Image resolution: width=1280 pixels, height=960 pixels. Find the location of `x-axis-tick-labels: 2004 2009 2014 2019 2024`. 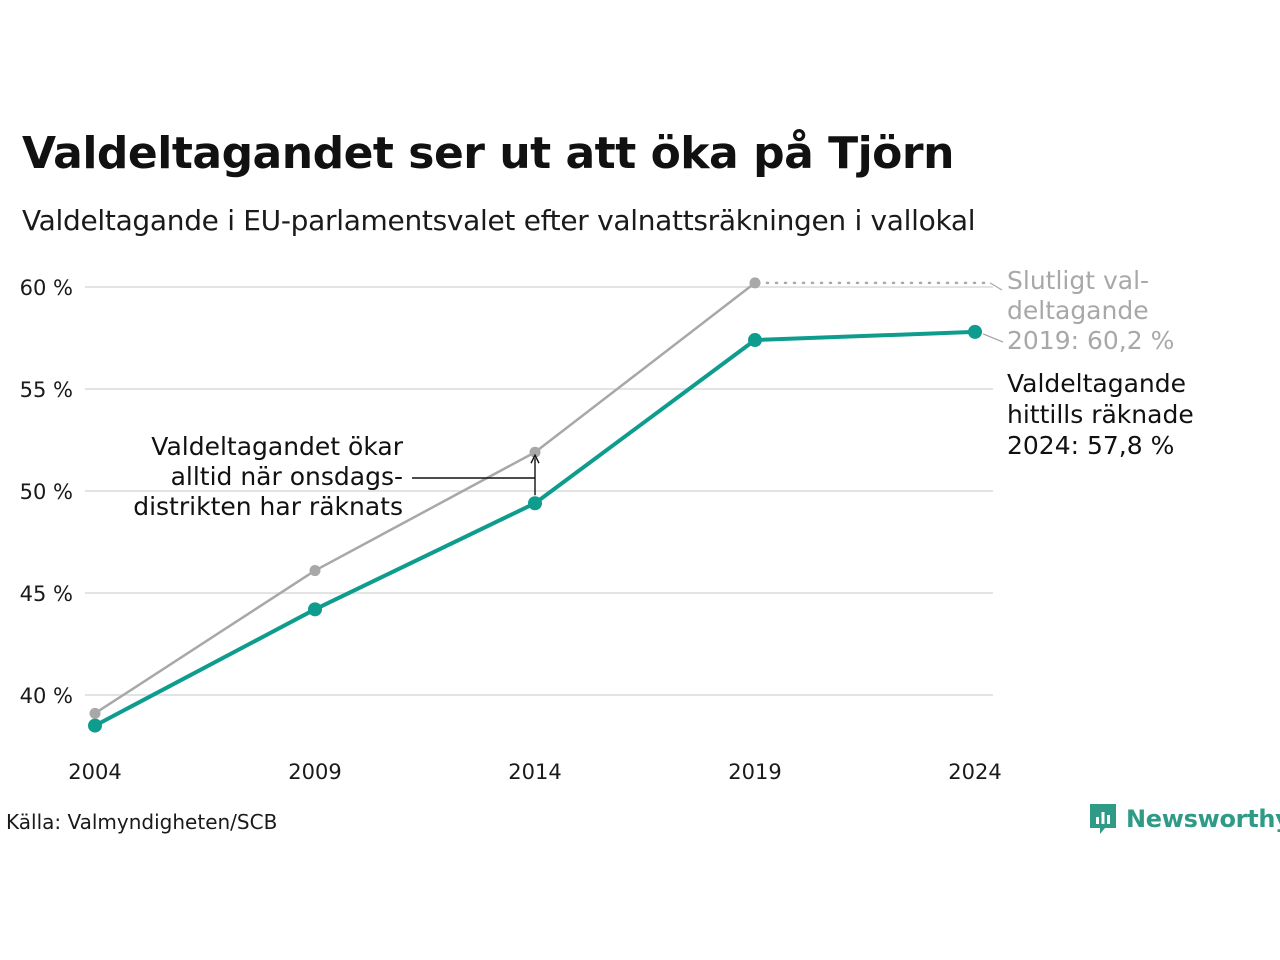

x-axis-tick-labels: 2004 2009 2014 2019 2024 is located at coordinates (534, 772).